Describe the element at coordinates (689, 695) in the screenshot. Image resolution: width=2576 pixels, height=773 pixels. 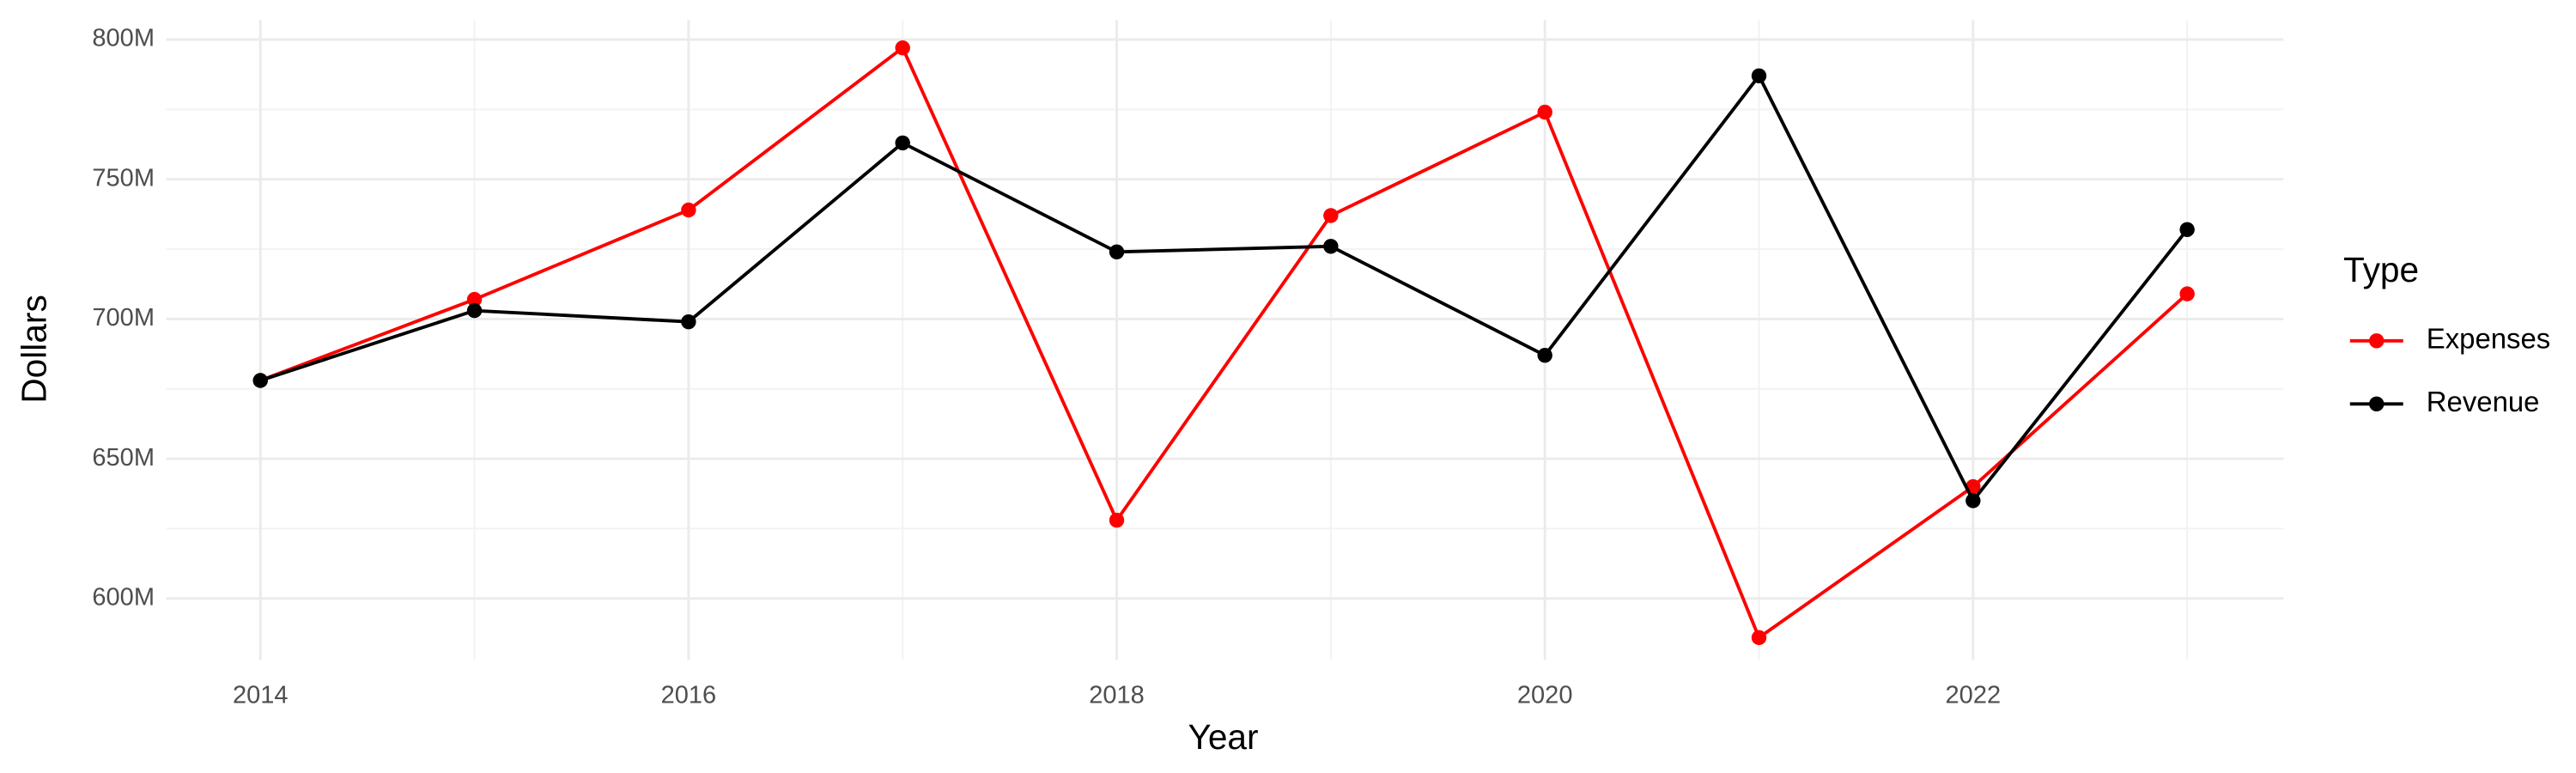
I see `x-tick-label: 2016` at that location.